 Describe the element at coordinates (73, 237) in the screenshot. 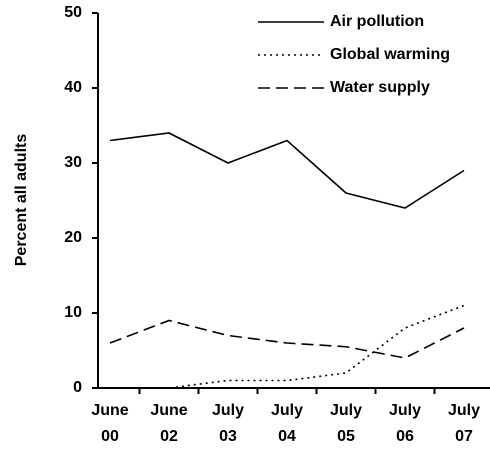

I see `y-tick-label: 20` at that location.